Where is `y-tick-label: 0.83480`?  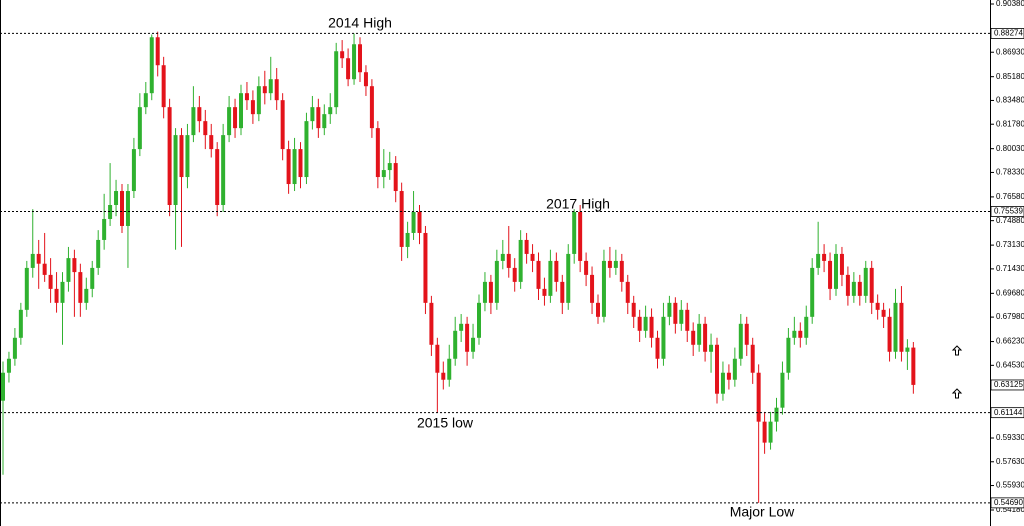 y-tick-label: 0.83480 is located at coordinates (1010, 100).